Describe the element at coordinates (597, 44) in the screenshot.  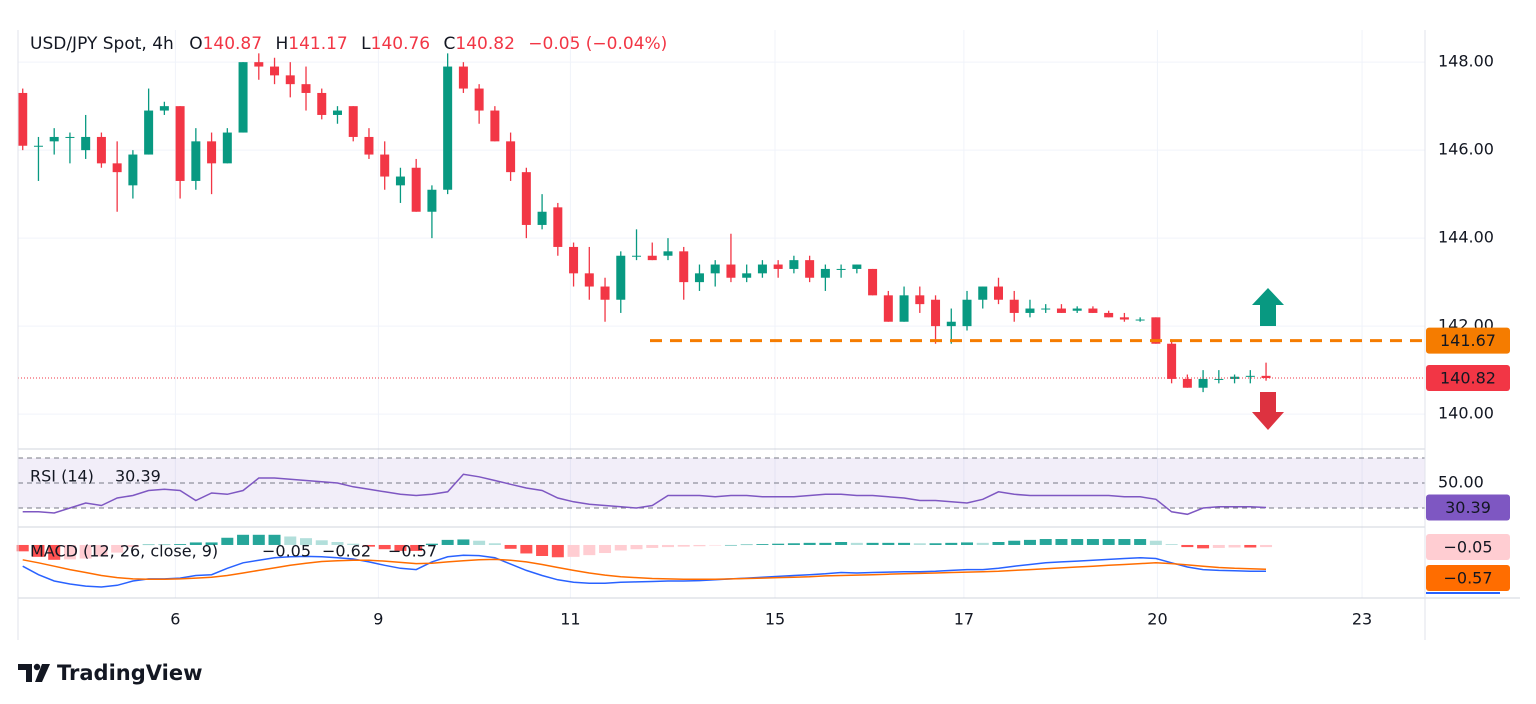
I see `change: −0.05 (−0.04%)` at that location.